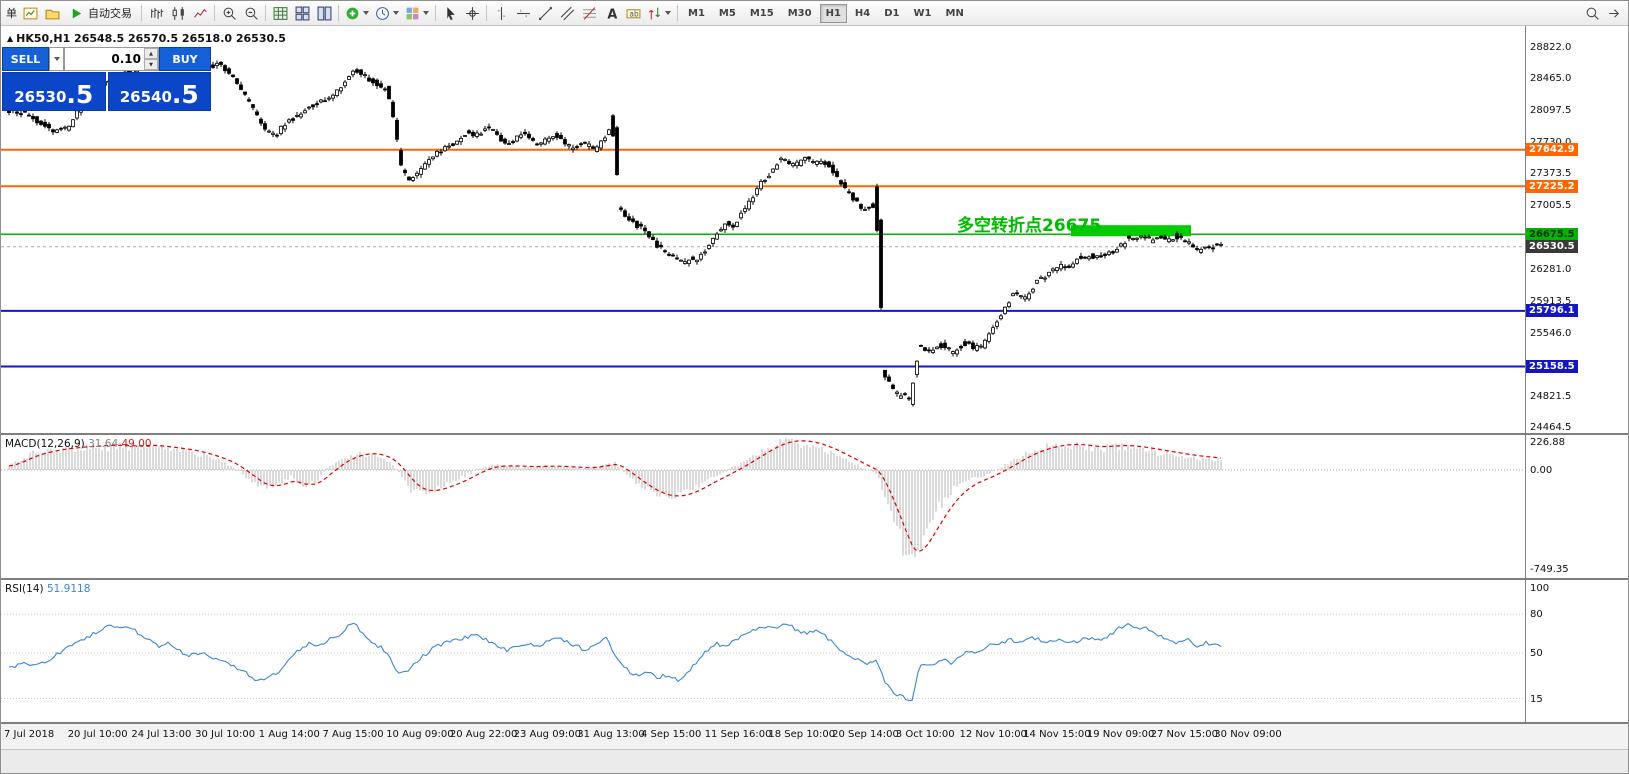  What do you see at coordinates (10, 38) in the screenshot?
I see `panel-toggle-icon: ▲` at bounding box center [10, 38].